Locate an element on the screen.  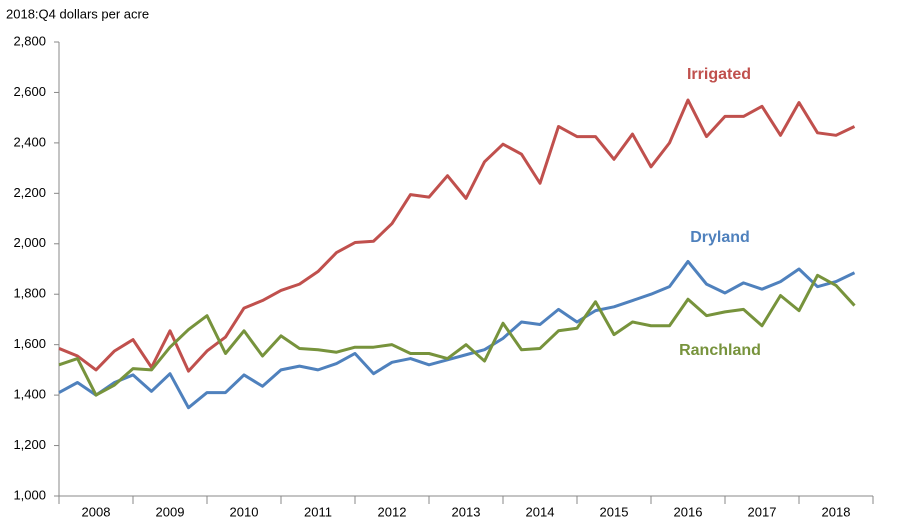
y-tick-label: 1,600 is located at coordinates (29, 343).